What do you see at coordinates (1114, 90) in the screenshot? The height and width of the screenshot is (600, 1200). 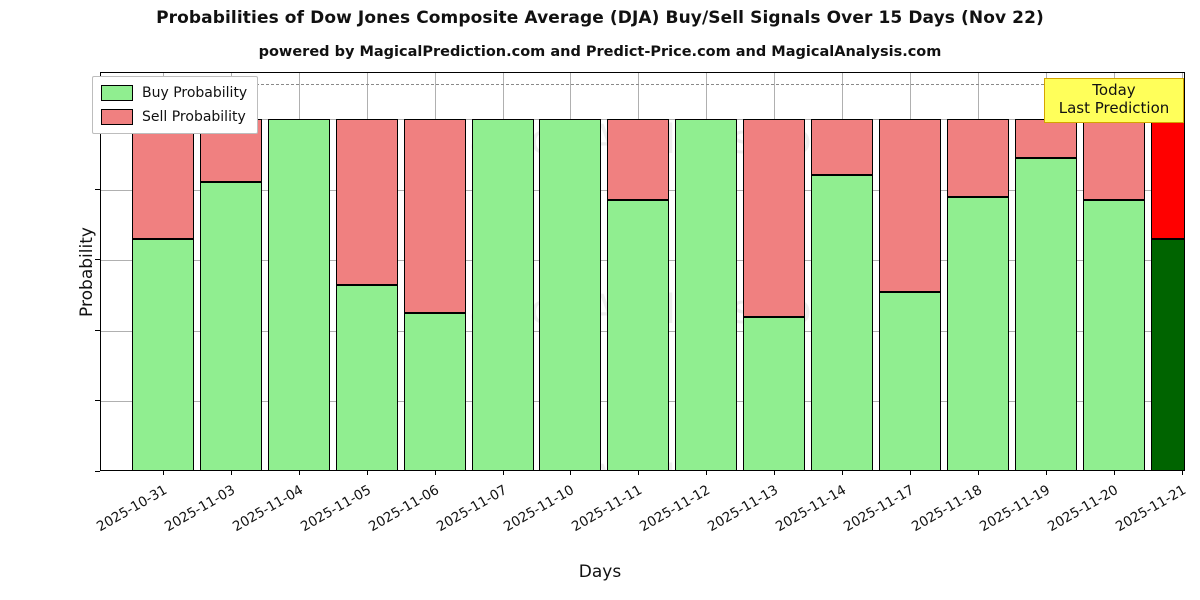 I see `today-annotation-line1: Today` at bounding box center [1114, 90].